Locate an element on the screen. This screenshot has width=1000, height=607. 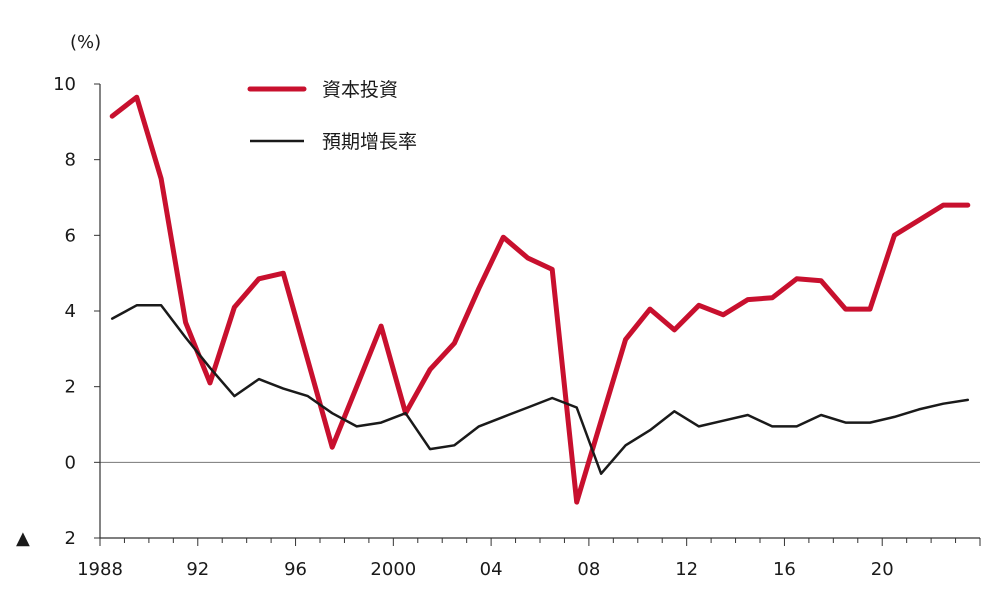
x-tick-label: 04 is located at coordinates (491, 569).